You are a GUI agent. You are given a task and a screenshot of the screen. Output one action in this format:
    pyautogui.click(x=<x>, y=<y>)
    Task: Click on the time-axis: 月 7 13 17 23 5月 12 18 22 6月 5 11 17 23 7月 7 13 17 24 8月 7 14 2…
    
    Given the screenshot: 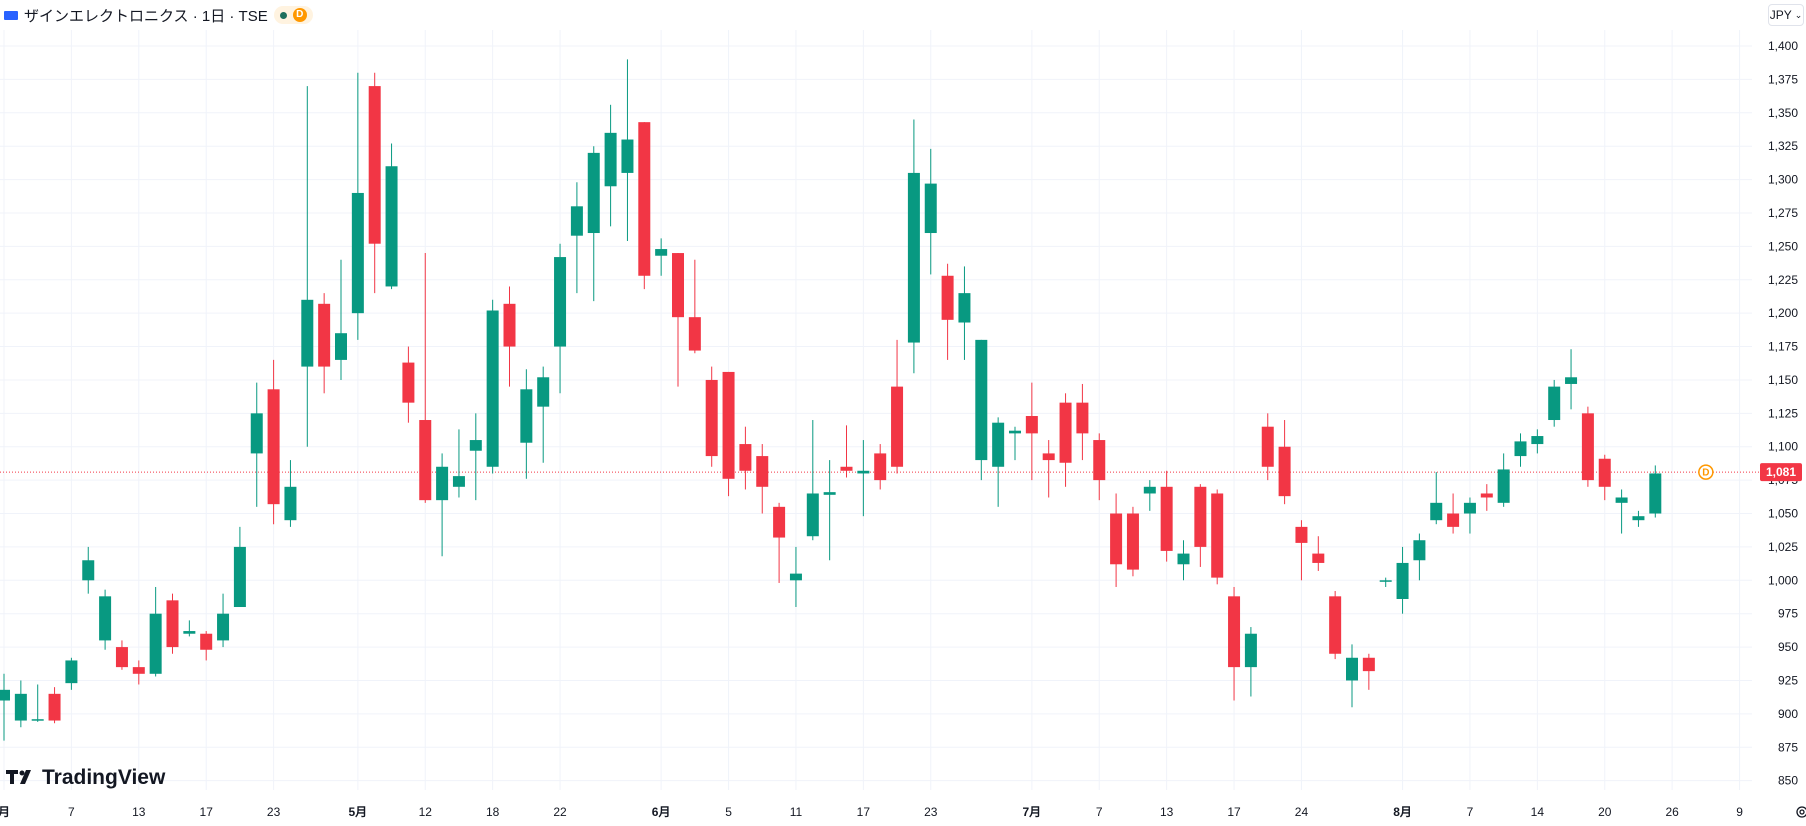 What is the action you would take?
    pyautogui.click(x=871, y=812)
    